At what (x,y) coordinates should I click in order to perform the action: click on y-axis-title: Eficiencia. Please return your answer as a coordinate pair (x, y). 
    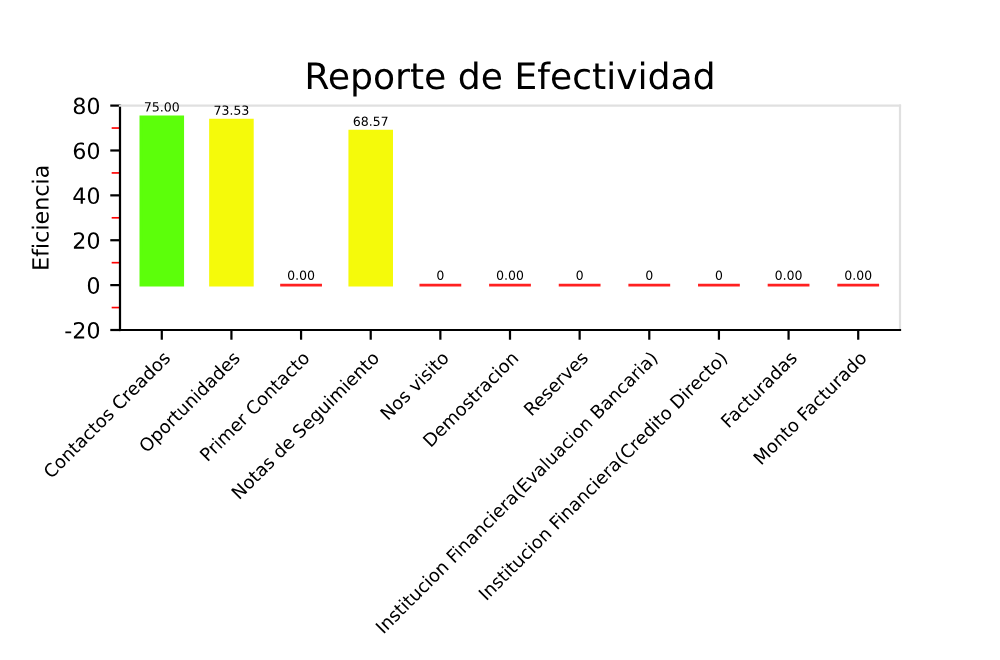
    Looking at the image, I should click on (40, 217).